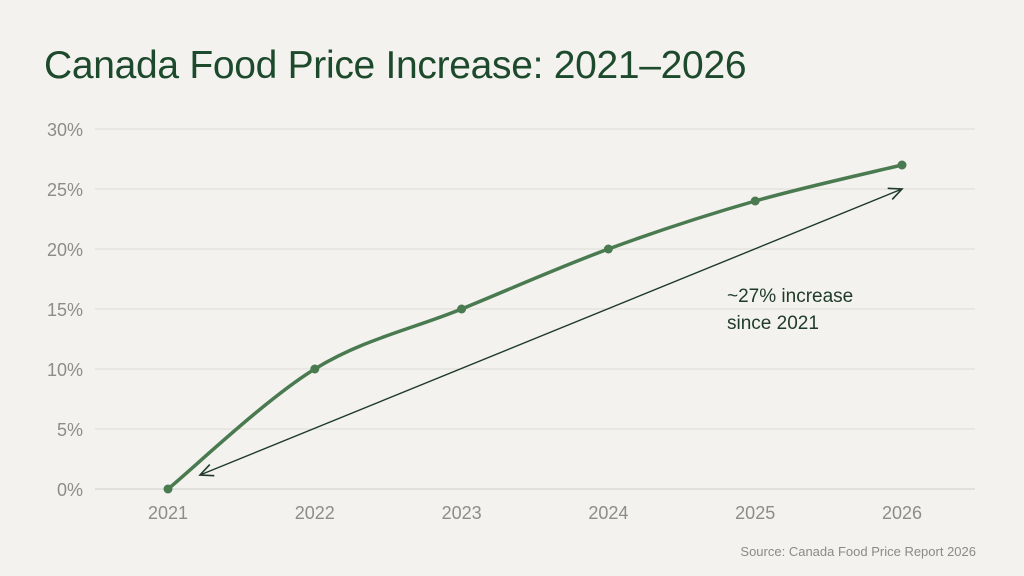 The width and height of the screenshot is (1024, 576). I want to click on y-tick-label: 15%, so click(65, 310).